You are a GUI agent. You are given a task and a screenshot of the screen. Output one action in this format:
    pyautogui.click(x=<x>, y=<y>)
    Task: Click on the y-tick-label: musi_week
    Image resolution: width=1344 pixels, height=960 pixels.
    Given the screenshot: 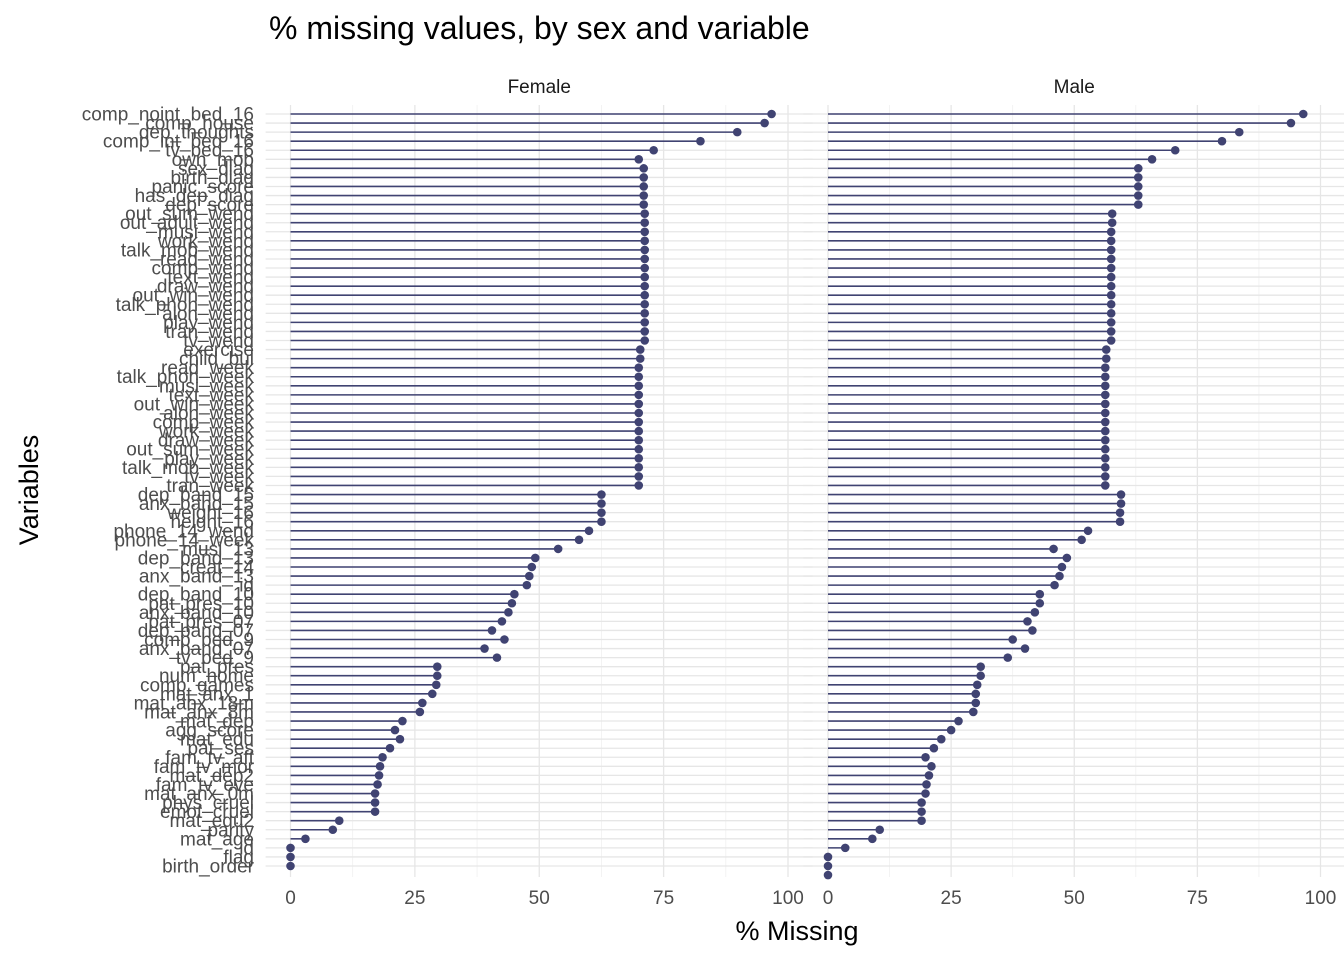 What is the action you would take?
    pyautogui.click(x=207, y=386)
    